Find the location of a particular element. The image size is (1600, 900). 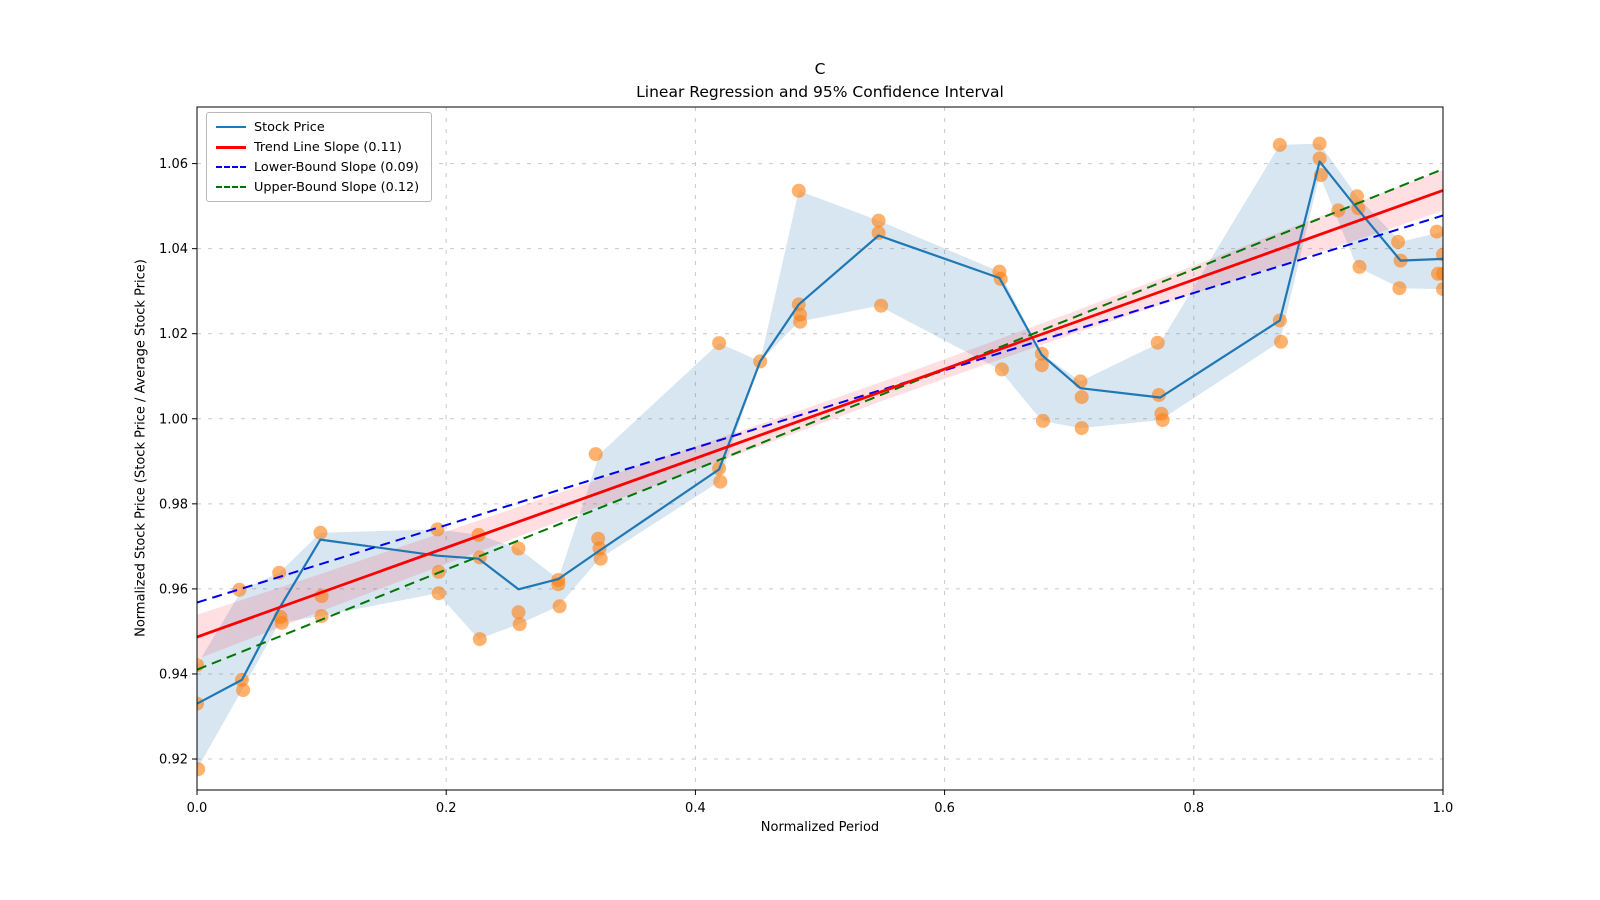

y-tick-label: 0.92 is located at coordinates (173, 760).